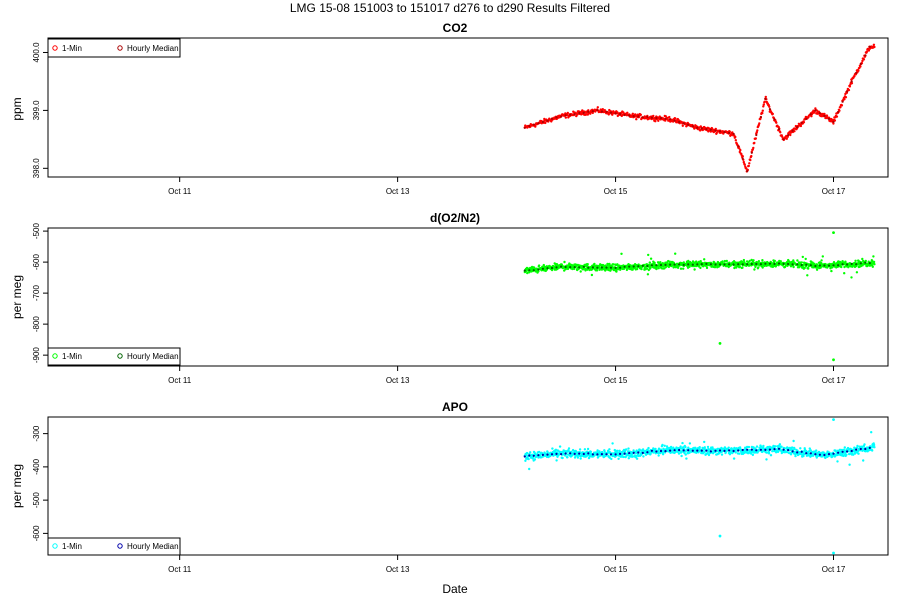 This screenshot has width=900, height=600. Describe the element at coordinates (36, 355) in the screenshot. I see `y-tick-label: -900` at that location.